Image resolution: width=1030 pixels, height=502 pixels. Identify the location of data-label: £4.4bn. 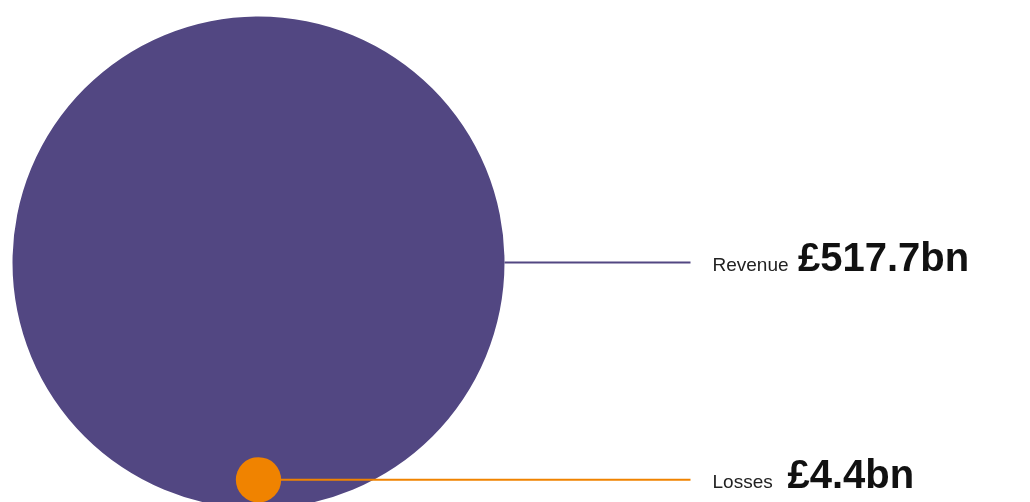
(851, 473).